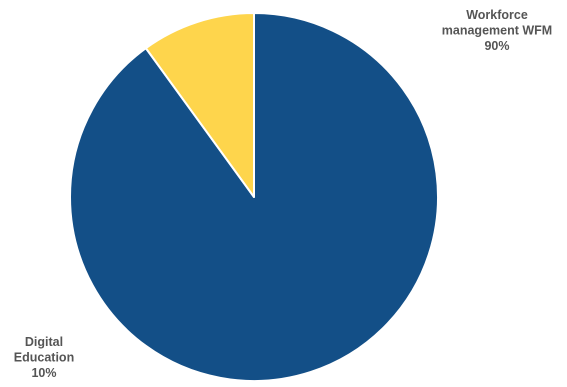  Describe the element at coordinates (497, 15) in the screenshot. I see `slice-name-label: Workforce` at that location.